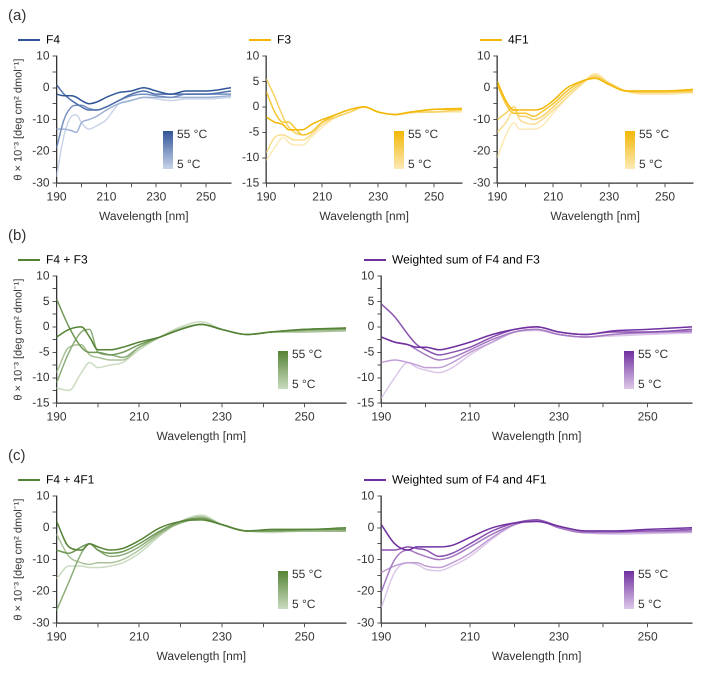 This screenshot has width=709, height=677. I want to click on legend-label: F4 + 4F1, so click(70, 479).